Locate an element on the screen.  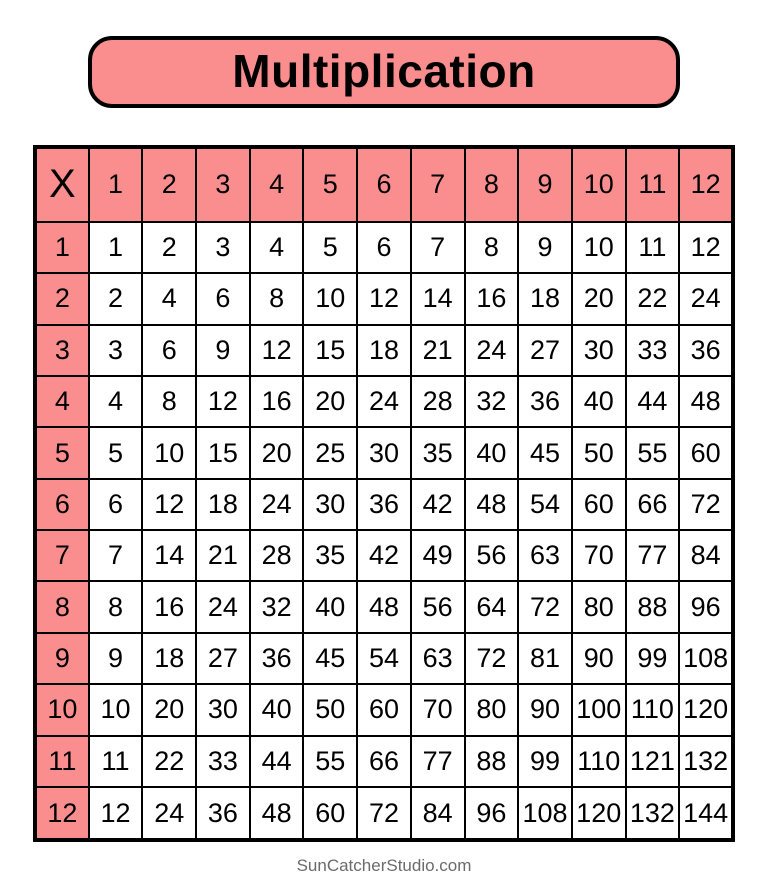
product-cell-12x1: 12 is located at coordinates (115, 813).